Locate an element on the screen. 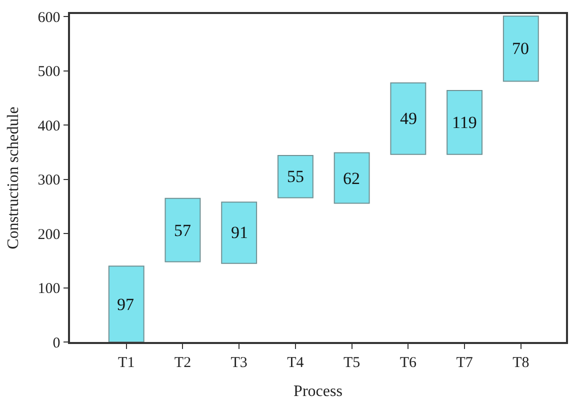  annotation: 70 is located at coordinates (520, 48).